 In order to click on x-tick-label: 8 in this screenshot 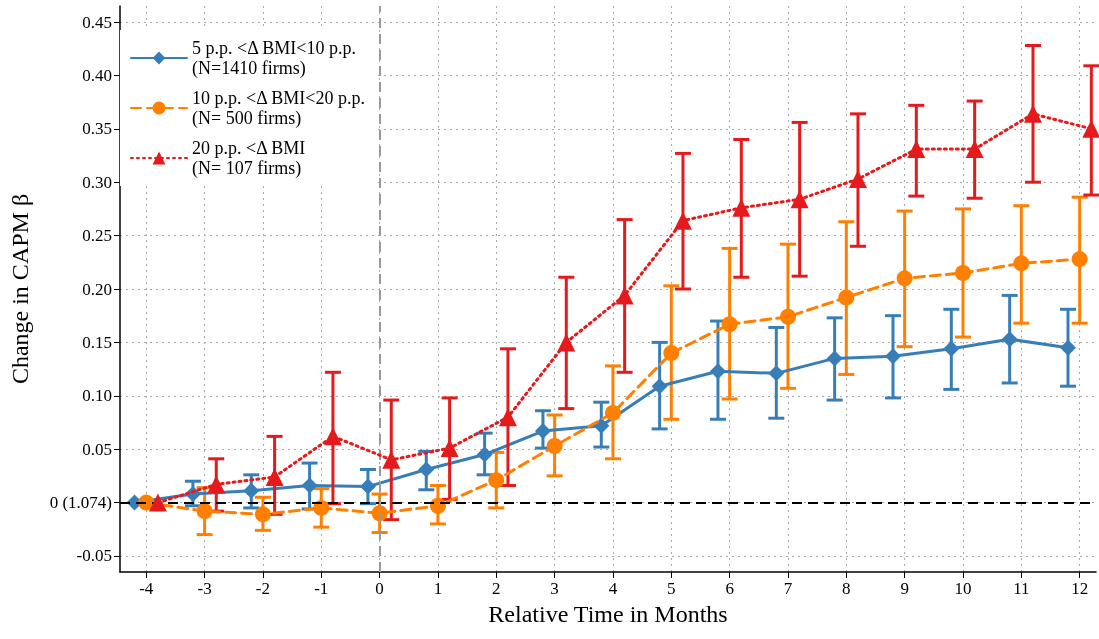, I will do `click(846, 588)`.